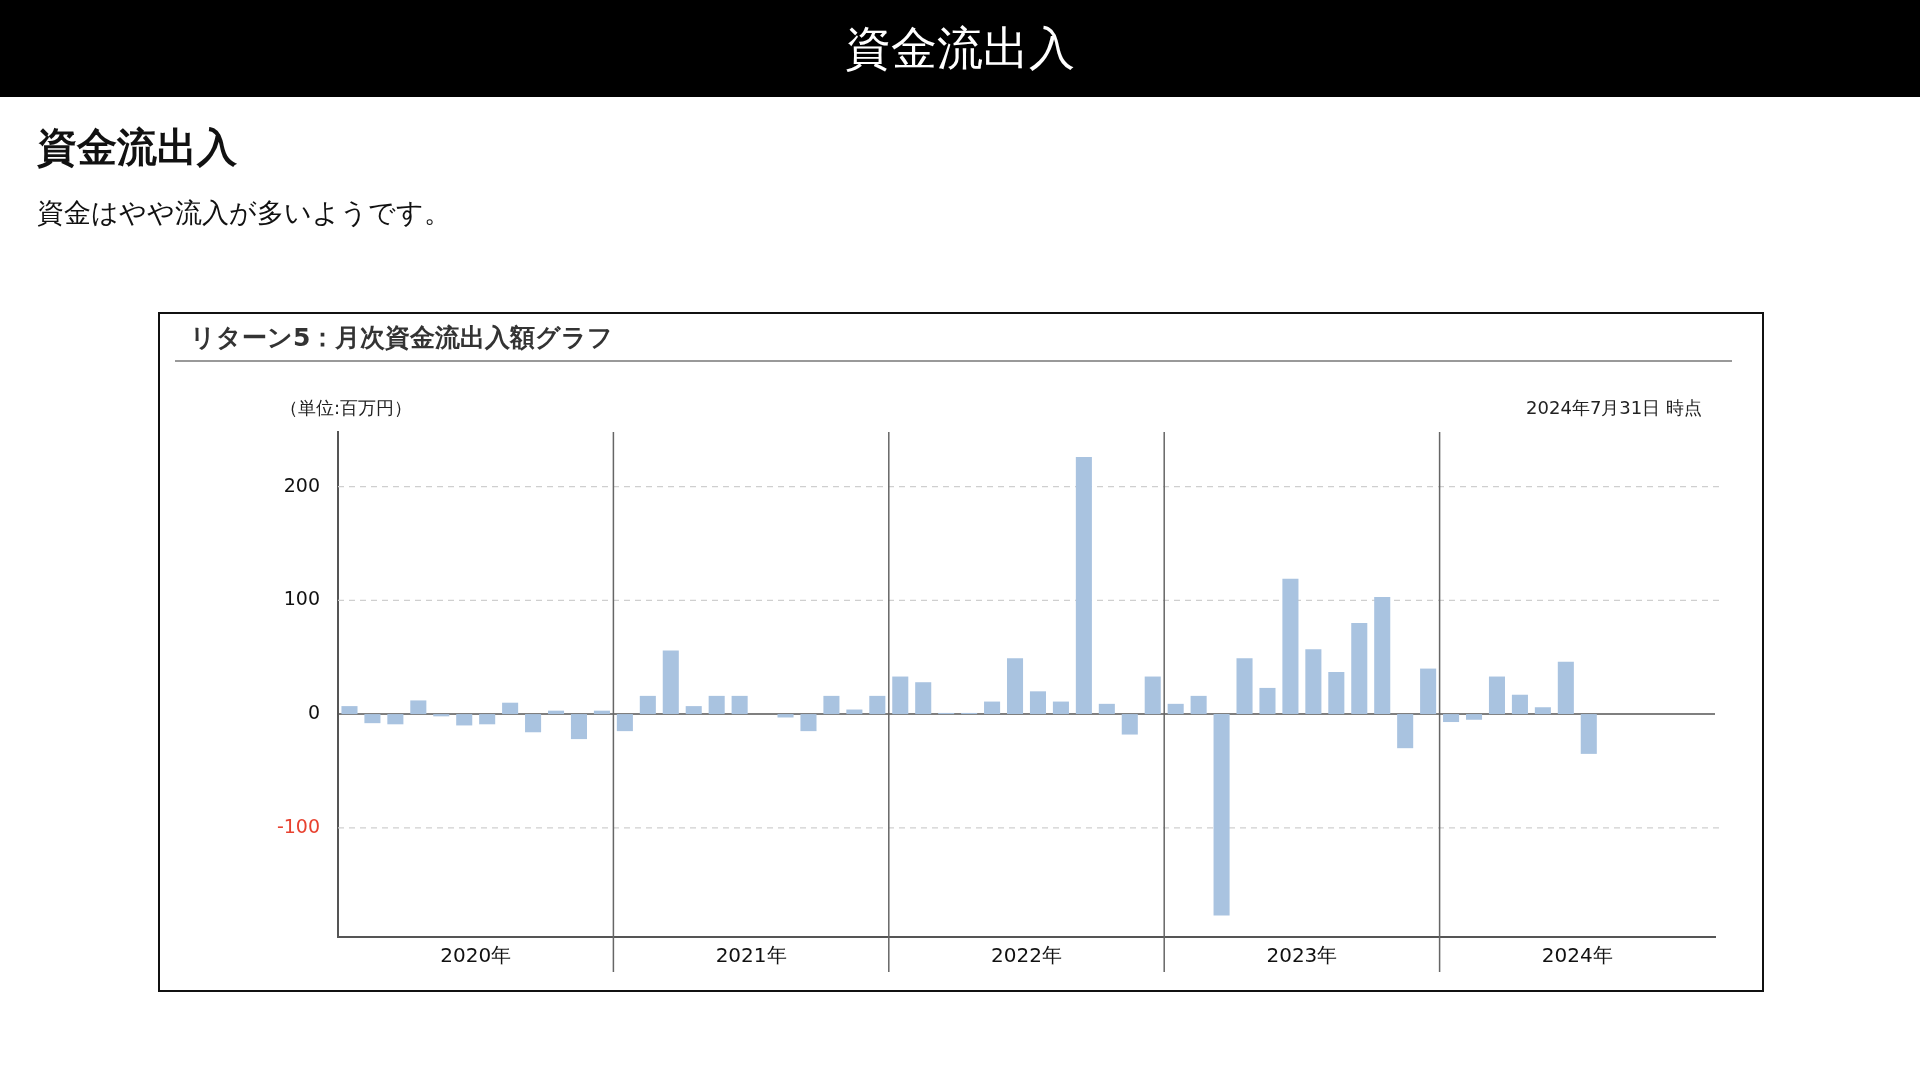  Describe the element at coordinates (244, 213) in the screenshot. I see `chart-subtitle: 資金はやや流入が多いようです。` at that location.